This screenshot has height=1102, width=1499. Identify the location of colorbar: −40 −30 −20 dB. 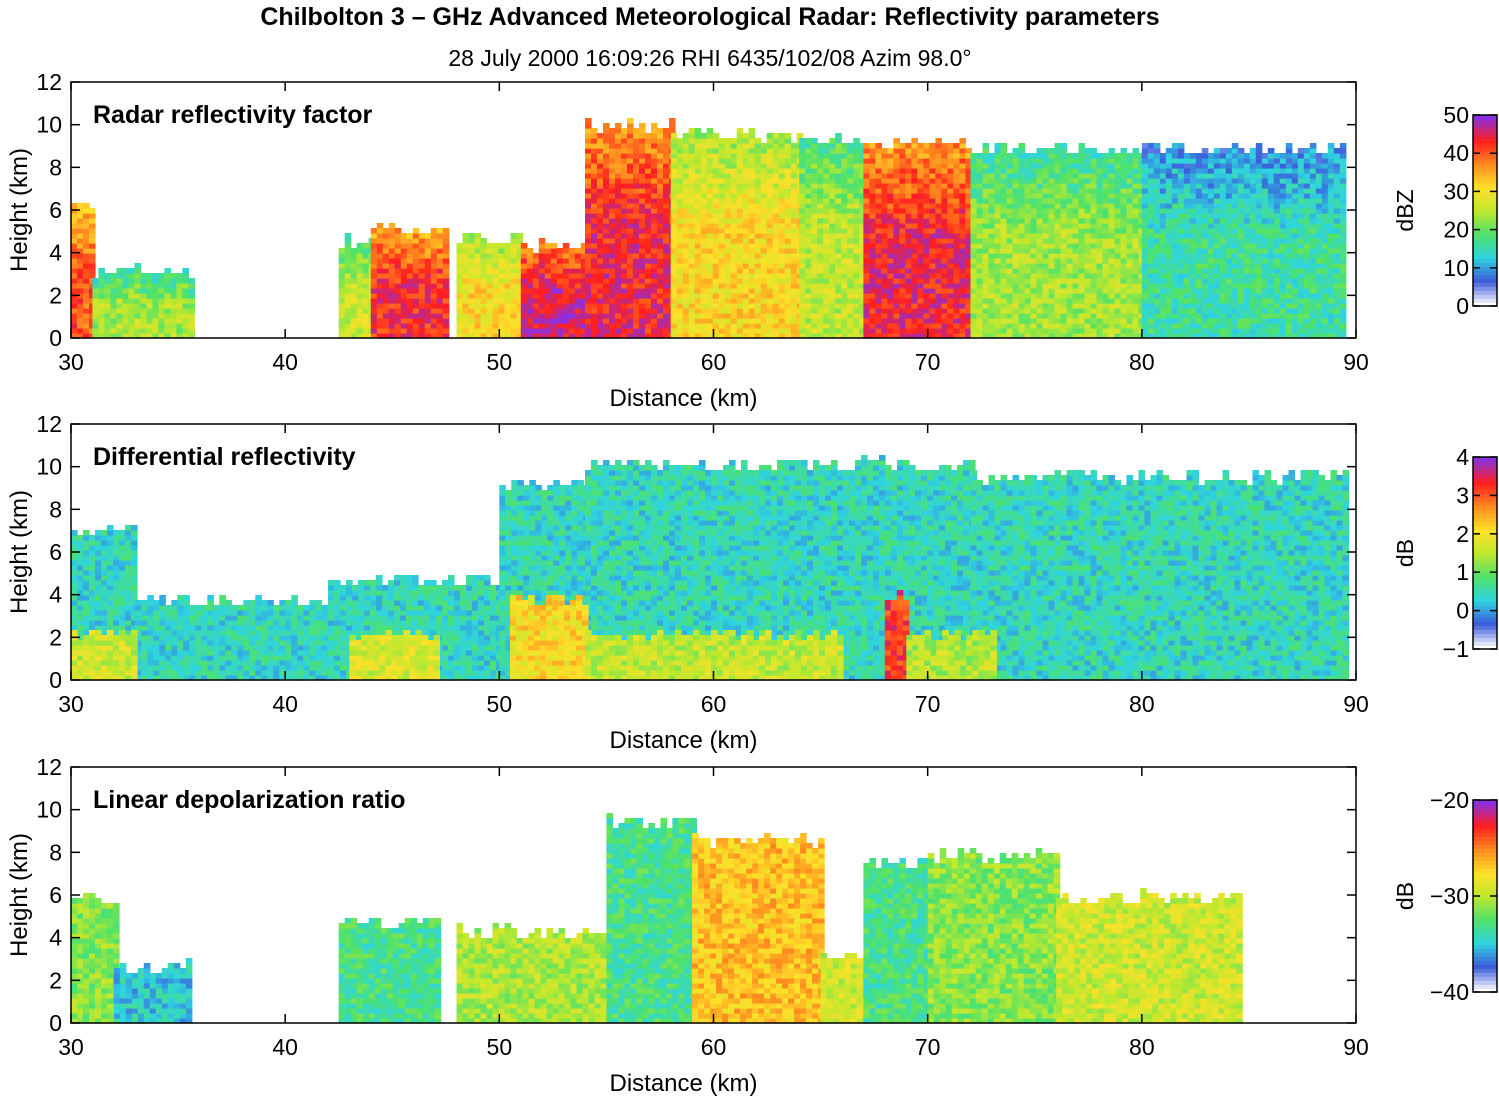
(1445, 896).